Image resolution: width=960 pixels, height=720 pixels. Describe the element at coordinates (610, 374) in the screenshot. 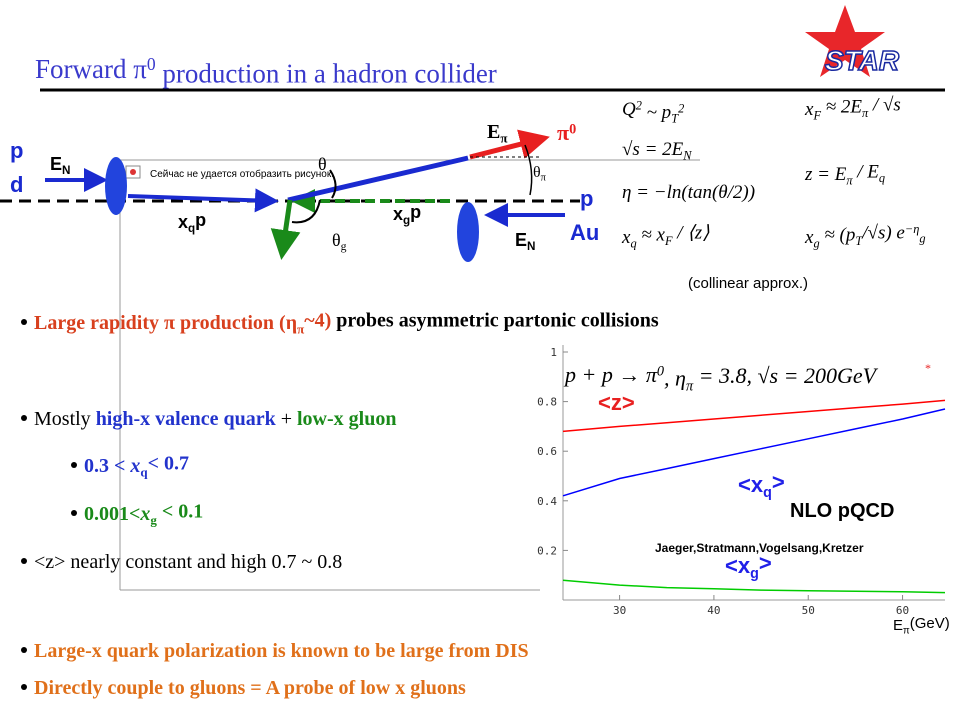

I see `text-run: p + p → π` at that location.